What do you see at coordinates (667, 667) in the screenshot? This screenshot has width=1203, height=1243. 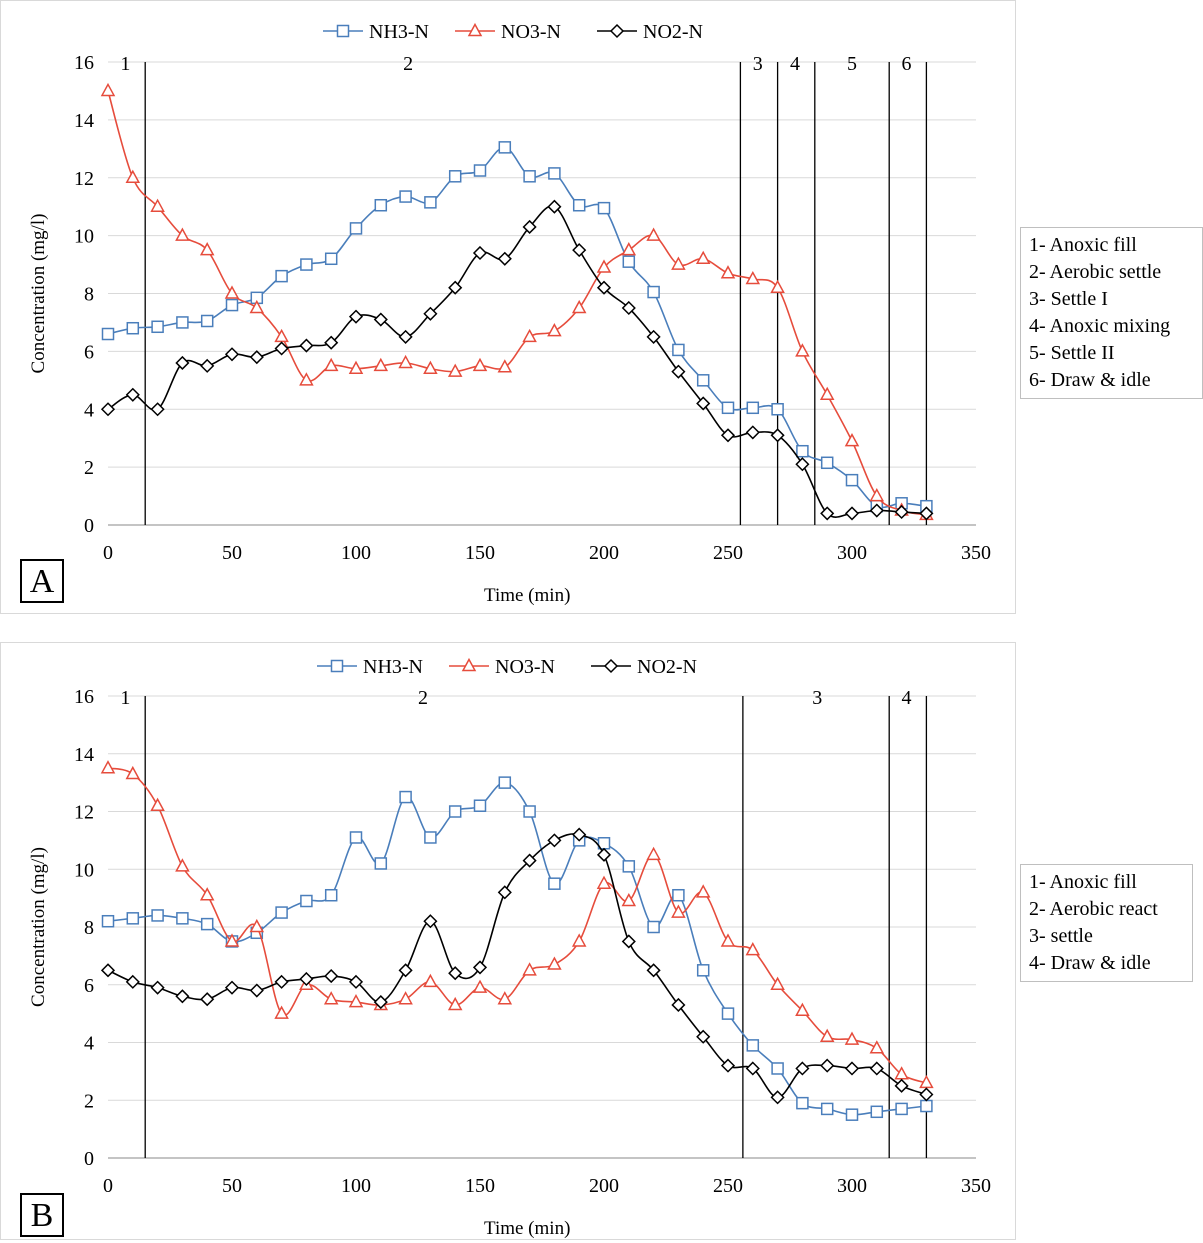 I see `legend-entry-label: NO2-N` at bounding box center [667, 667].